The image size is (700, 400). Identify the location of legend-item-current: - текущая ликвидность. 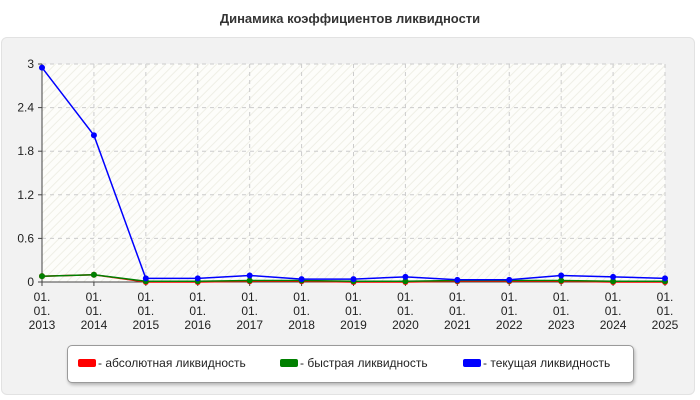
(536, 363).